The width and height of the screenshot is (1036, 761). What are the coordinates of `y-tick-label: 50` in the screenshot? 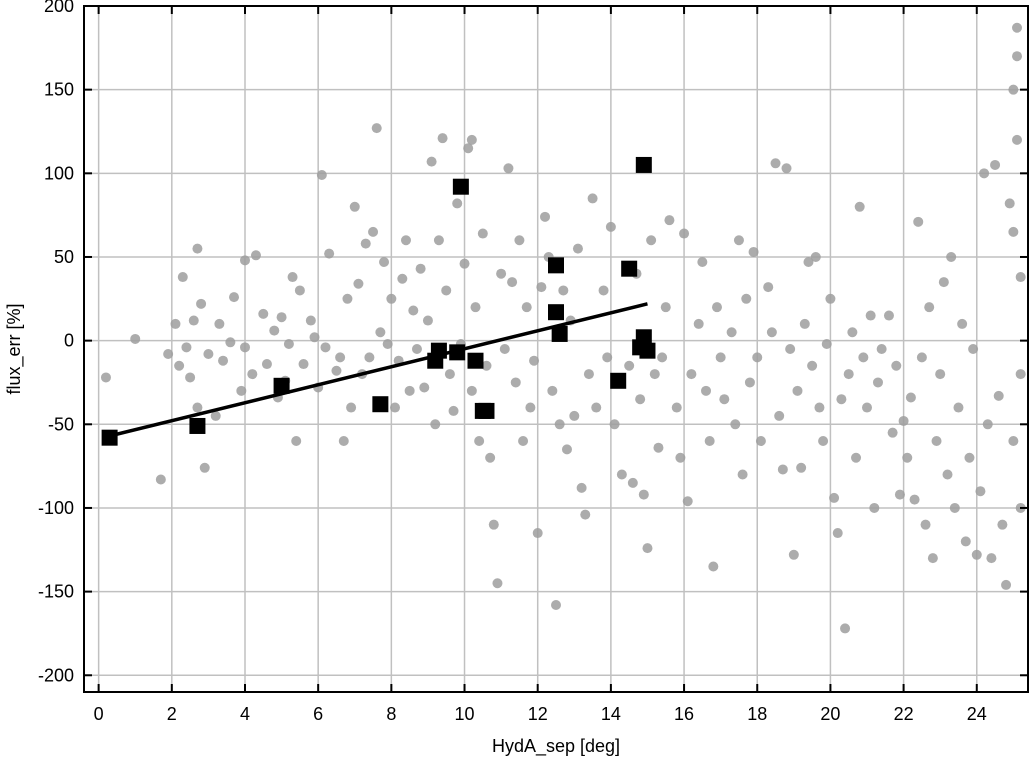 It's located at (64, 257).